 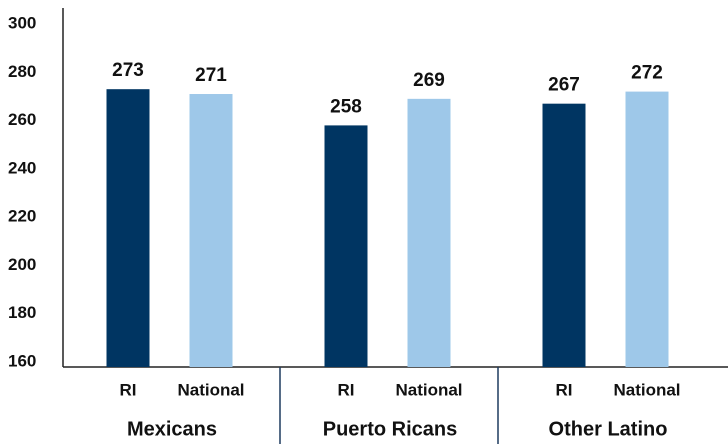 What do you see at coordinates (22, 360) in the screenshot?
I see `y-tick-label: 160` at bounding box center [22, 360].